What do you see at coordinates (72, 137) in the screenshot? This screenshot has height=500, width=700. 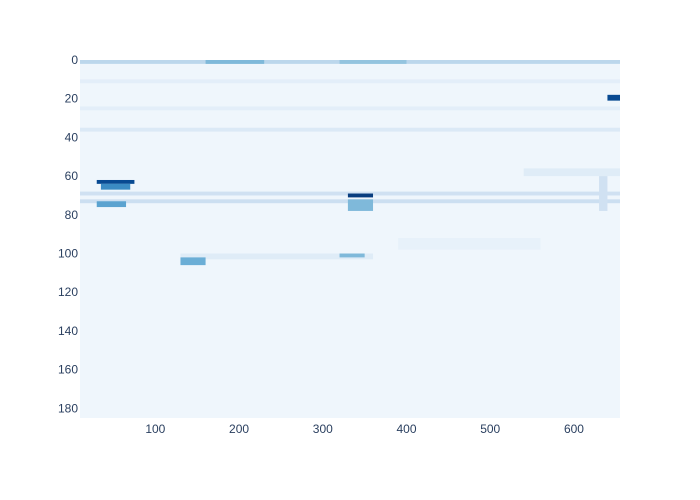 I see `y-tick-label: 40` at bounding box center [72, 137].